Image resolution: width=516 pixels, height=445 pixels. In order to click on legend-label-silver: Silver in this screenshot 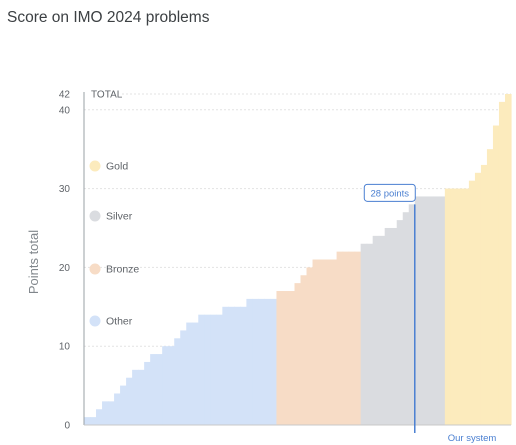, I will do `click(119, 217)`.